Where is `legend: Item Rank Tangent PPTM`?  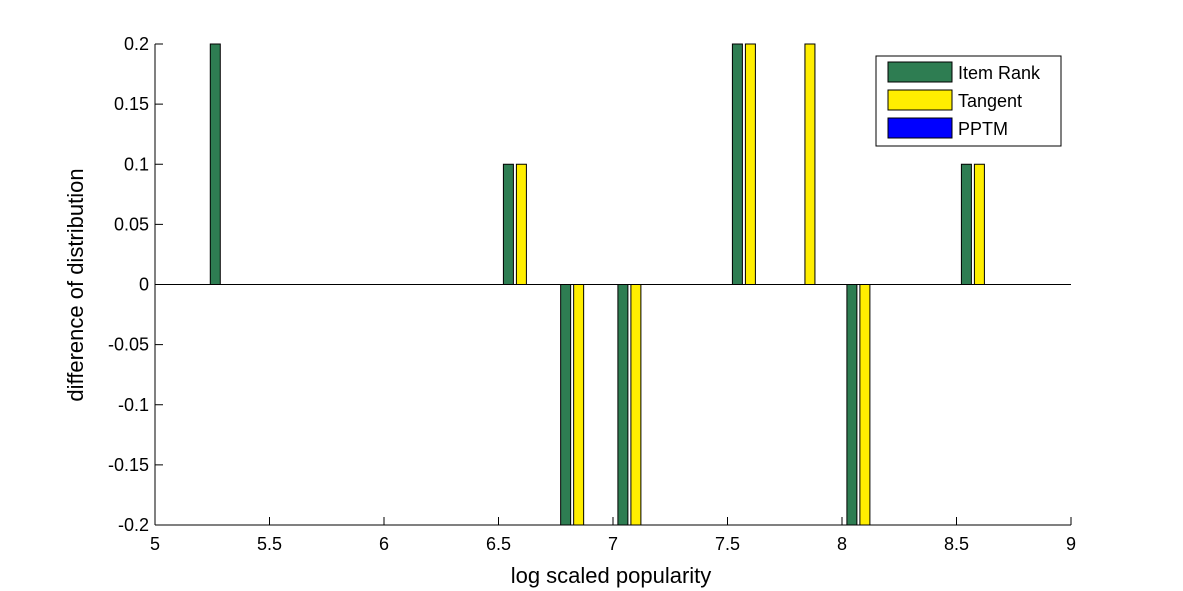
legend: Item Rank Tangent PPTM is located at coordinates (968, 101).